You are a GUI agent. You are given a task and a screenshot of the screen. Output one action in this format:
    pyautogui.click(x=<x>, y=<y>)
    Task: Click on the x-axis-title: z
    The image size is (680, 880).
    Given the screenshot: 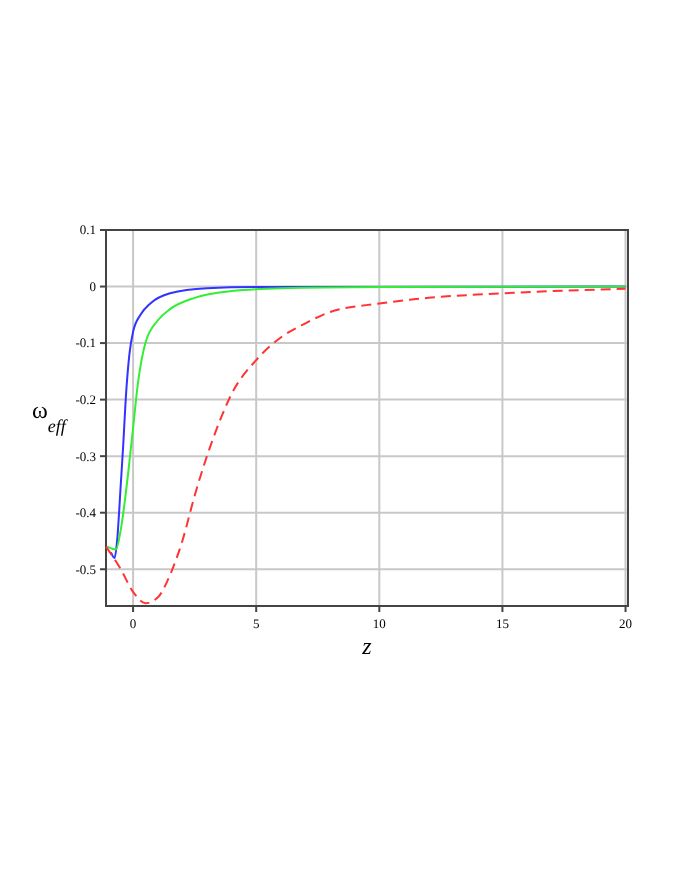 What is the action you would take?
    pyautogui.click(x=366, y=646)
    